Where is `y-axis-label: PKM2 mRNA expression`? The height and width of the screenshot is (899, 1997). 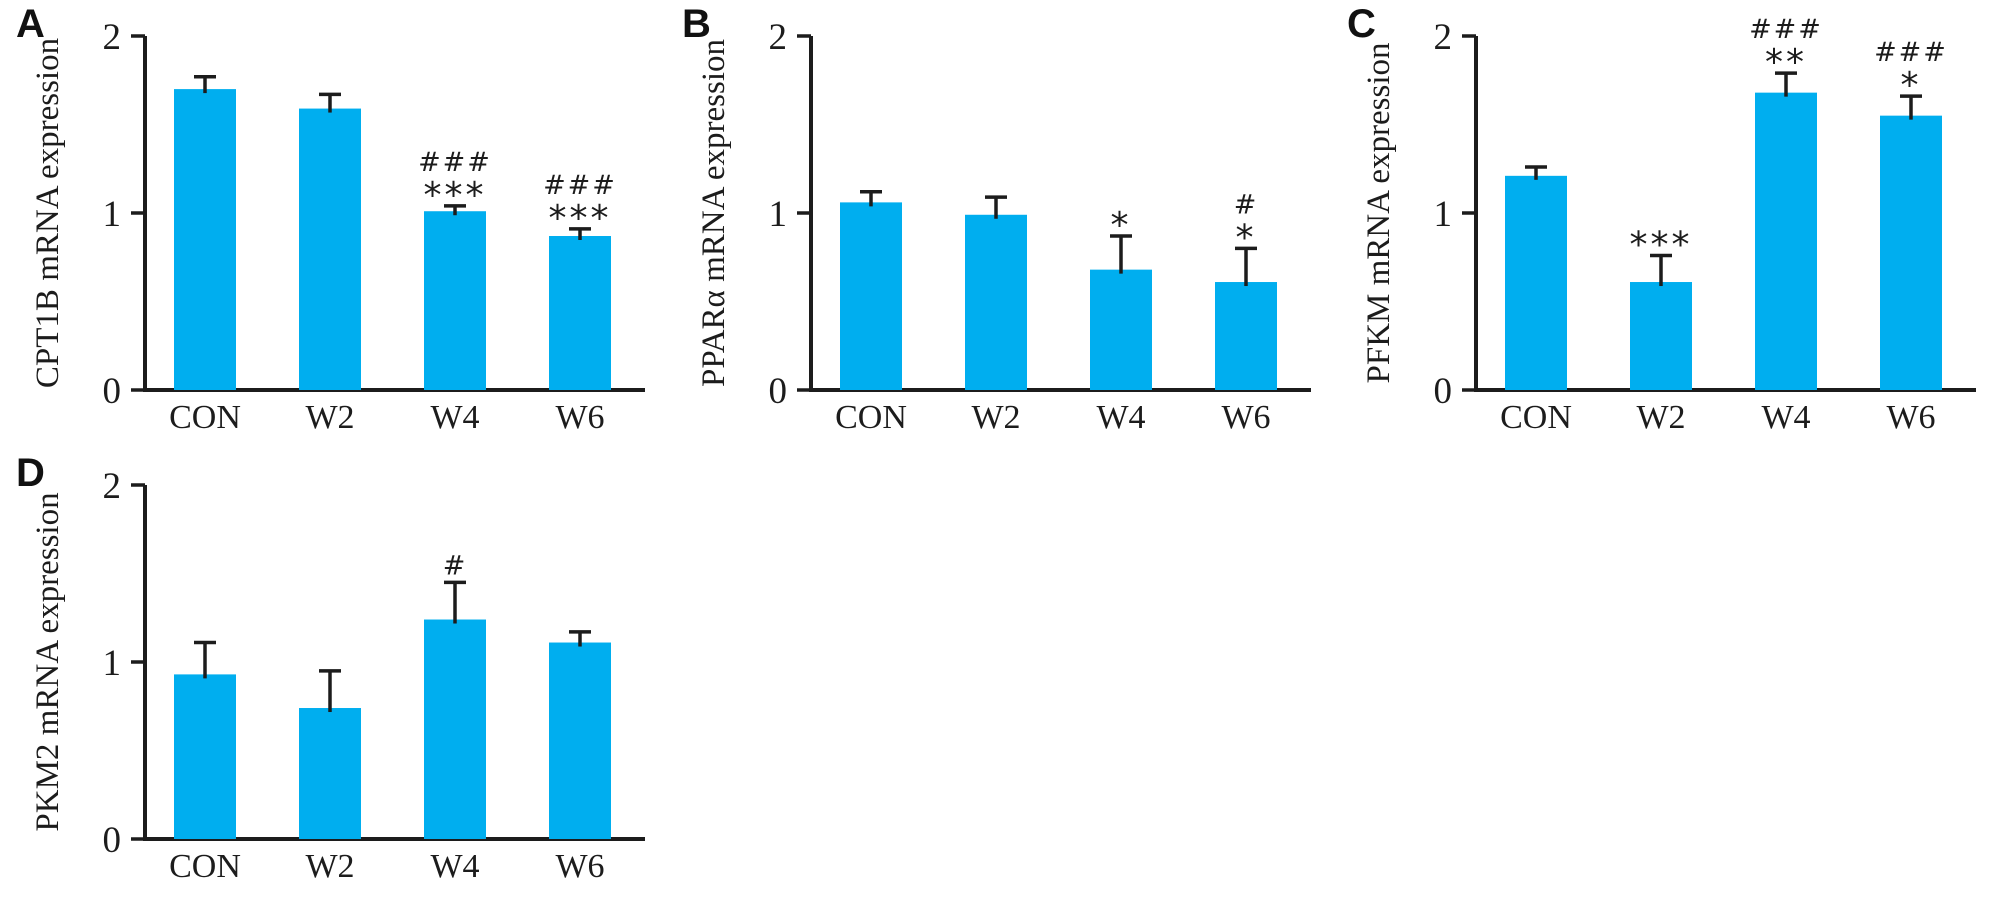 y-axis-label: PKM2 mRNA expression is located at coordinates (48, 661).